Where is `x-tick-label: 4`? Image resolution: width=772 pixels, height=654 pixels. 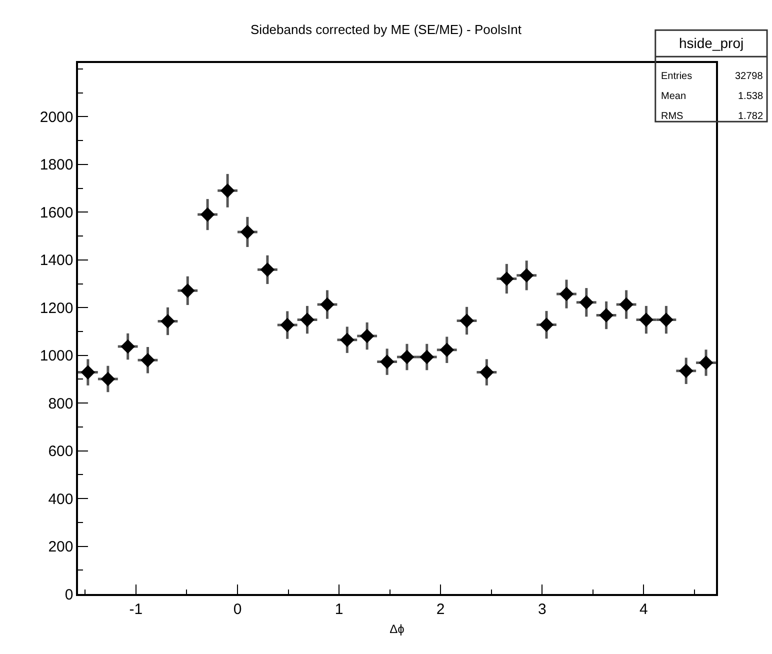 x-tick-label: 4 is located at coordinates (643, 609).